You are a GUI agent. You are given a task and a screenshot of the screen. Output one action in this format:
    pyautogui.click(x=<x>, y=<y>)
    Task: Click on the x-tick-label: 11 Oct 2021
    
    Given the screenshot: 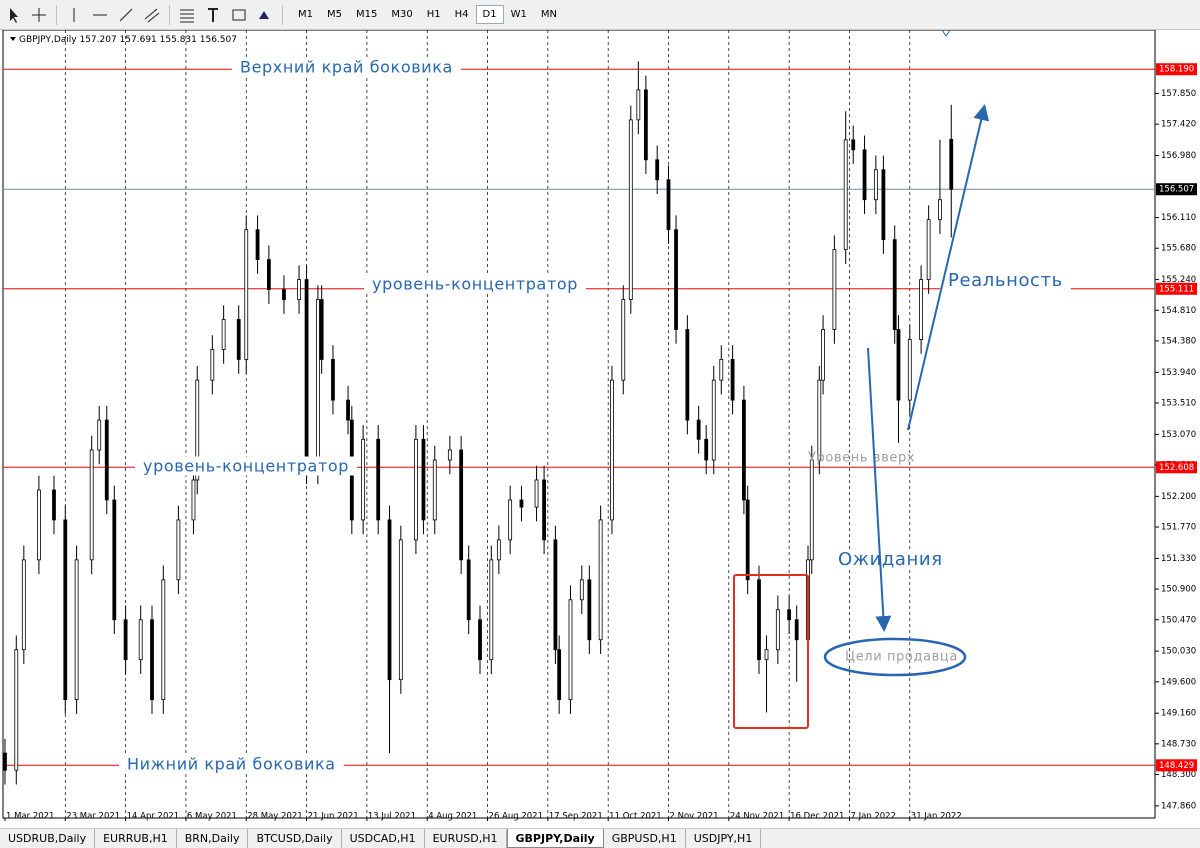 What is the action you would take?
    pyautogui.click(x=635, y=817)
    